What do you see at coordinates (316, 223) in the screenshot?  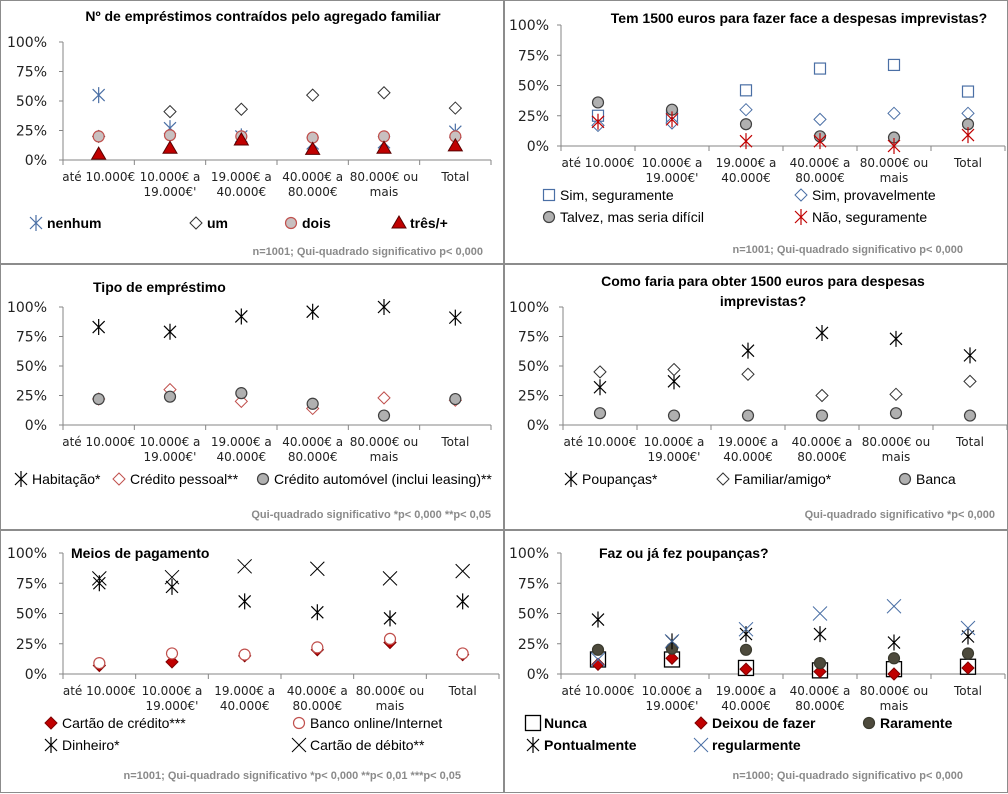 I see `legend-label: dois` at bounding box center [316, 223].